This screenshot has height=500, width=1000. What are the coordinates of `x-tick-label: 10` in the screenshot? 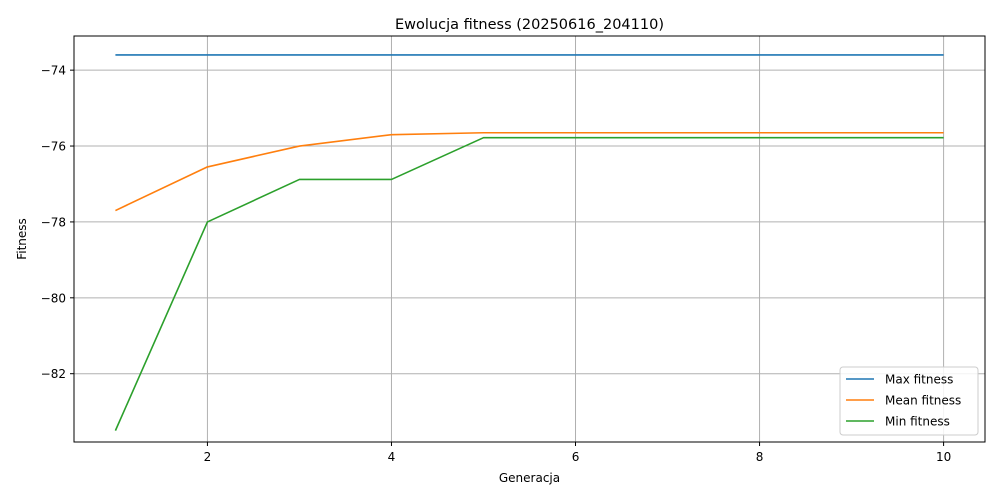 It's located at (943, 457).